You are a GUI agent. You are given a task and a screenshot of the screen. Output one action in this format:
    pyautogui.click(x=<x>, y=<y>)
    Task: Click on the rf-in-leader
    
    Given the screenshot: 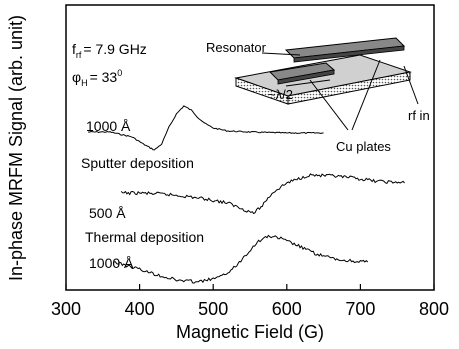 What is the action you would take?
    pyautogui.click(x=411, y=85)
    